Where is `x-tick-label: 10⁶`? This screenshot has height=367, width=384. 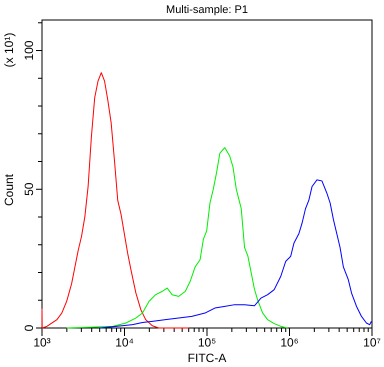
x-tick-label: 10⁶ is located at coordinates (289, 343).